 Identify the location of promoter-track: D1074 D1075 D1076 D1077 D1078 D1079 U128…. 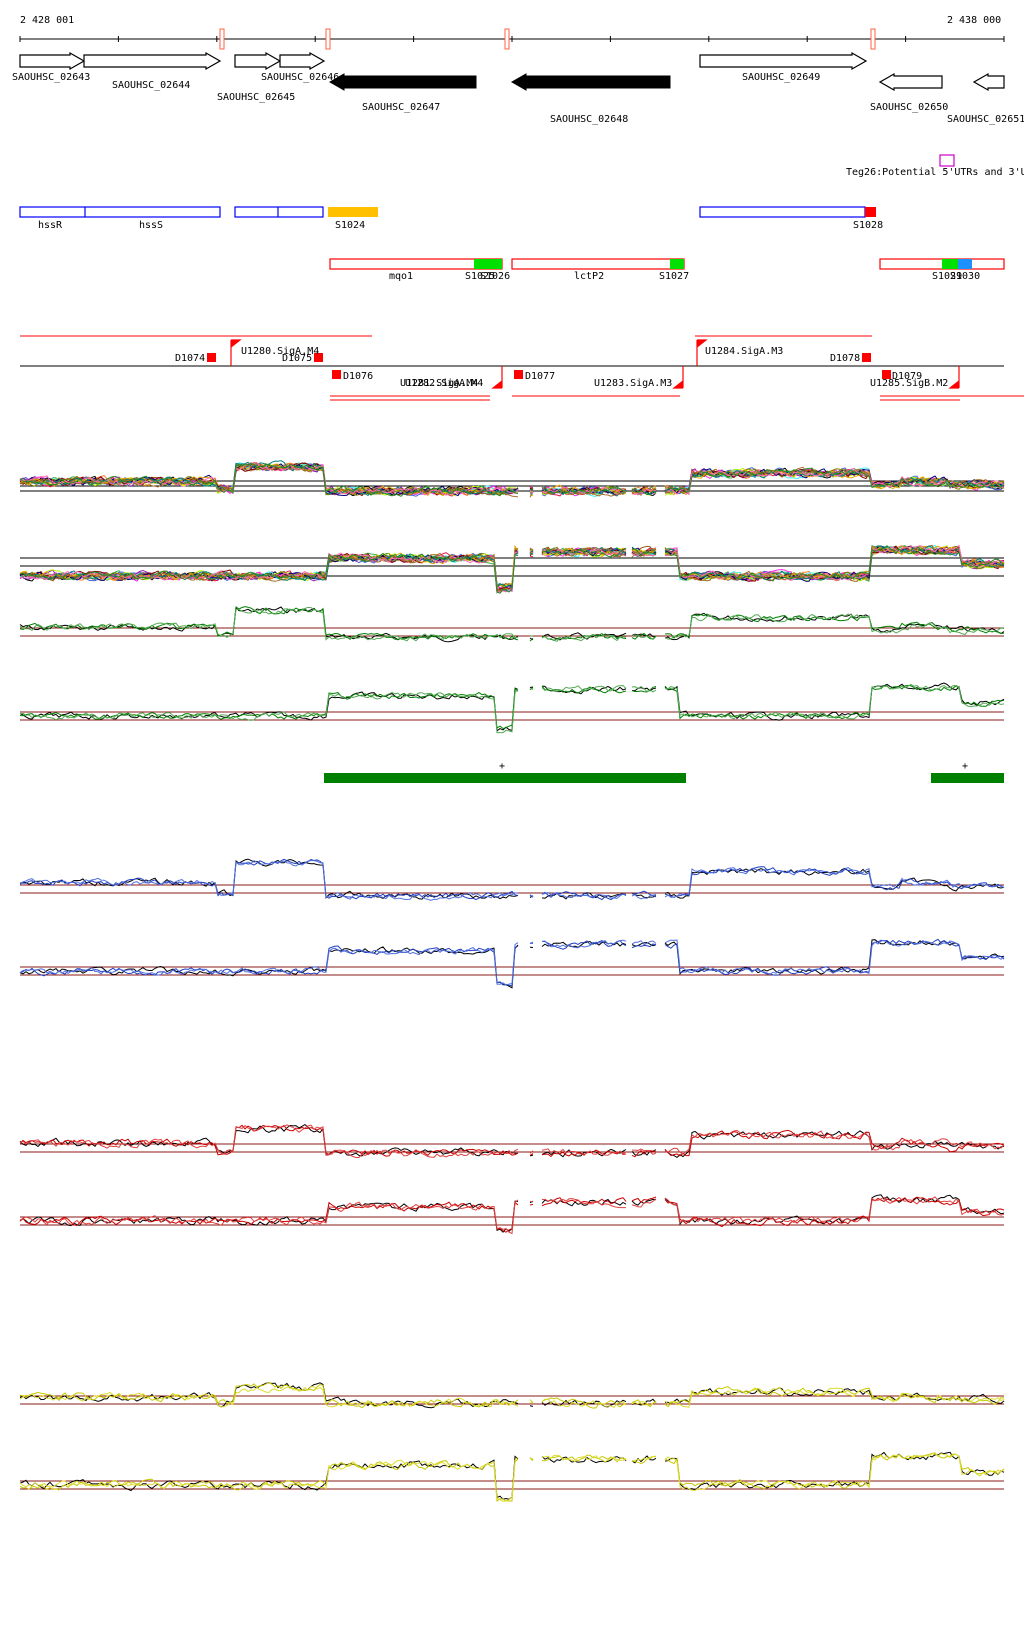
(522, 368).